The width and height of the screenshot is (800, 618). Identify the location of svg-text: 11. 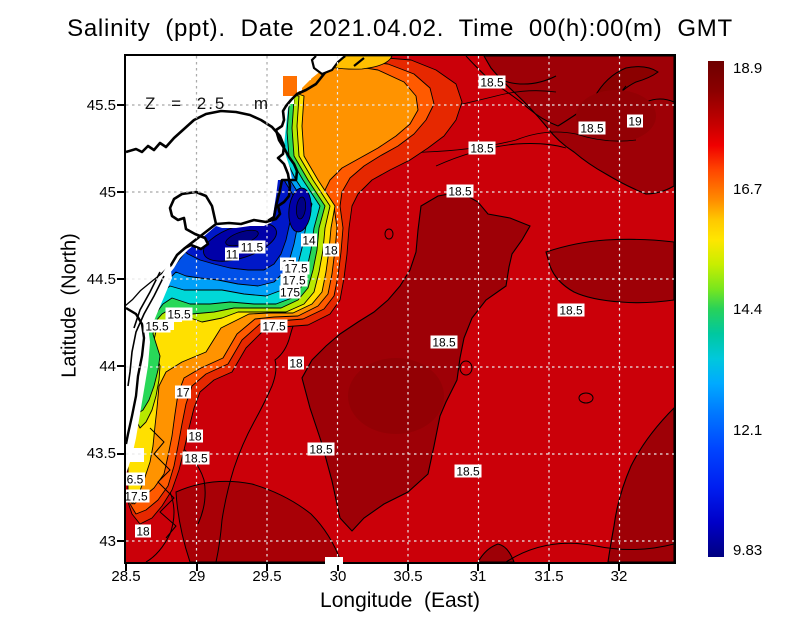
(232, 255).